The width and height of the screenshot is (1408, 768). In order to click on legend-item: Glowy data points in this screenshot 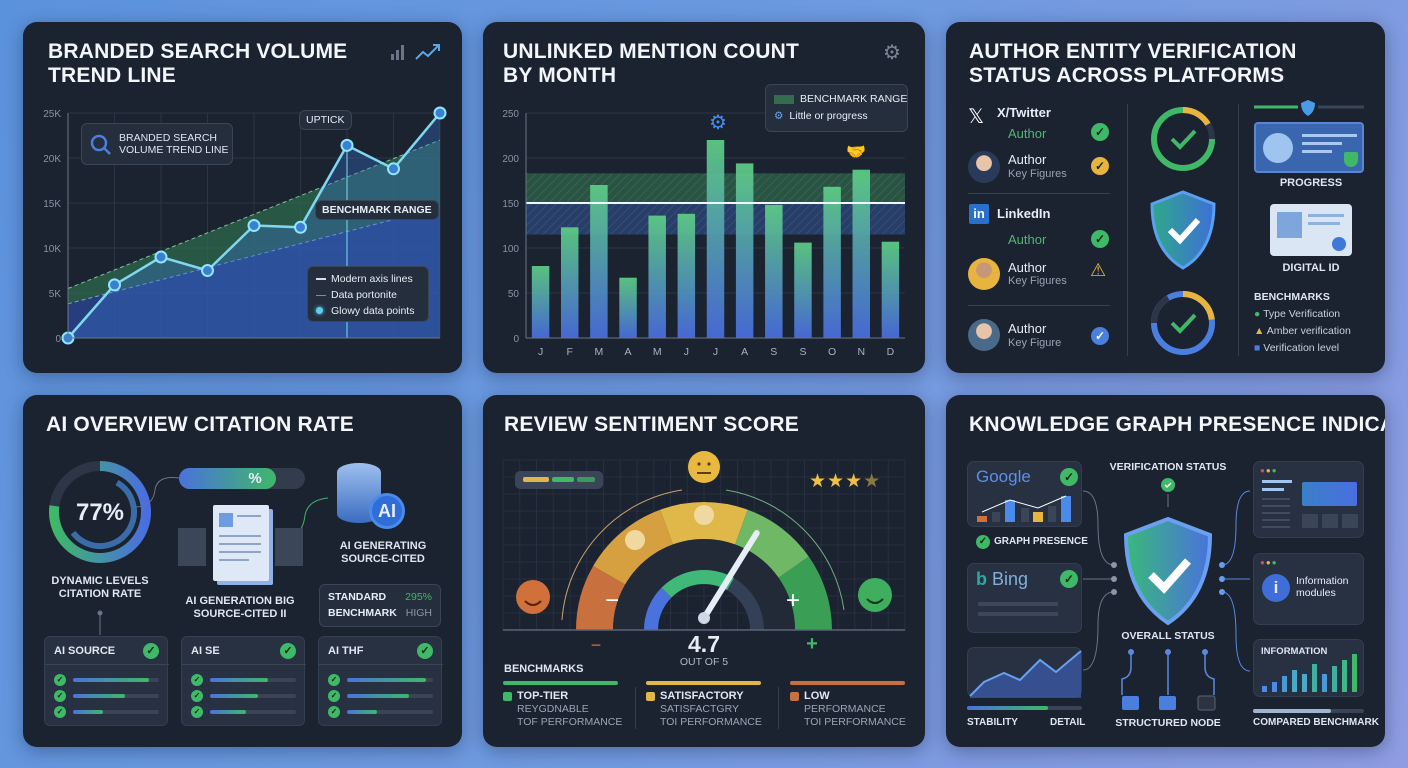, I will do `click(368, 311)`.